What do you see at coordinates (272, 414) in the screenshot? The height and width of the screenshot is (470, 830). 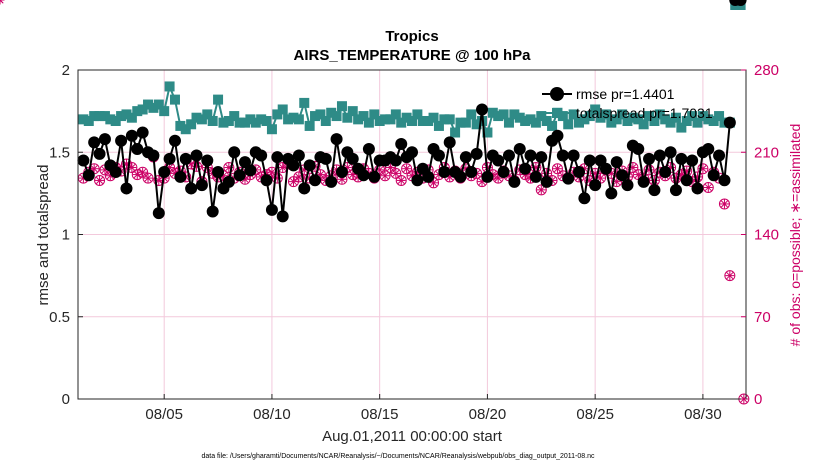 I see `x-tick-label: 08/10` at bounding box center [272, 414].